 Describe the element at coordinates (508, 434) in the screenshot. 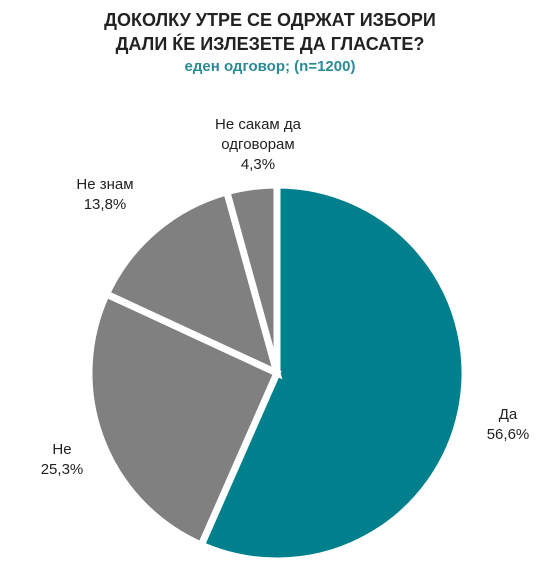

I see `slice-value-label: 56,6%` at that location.